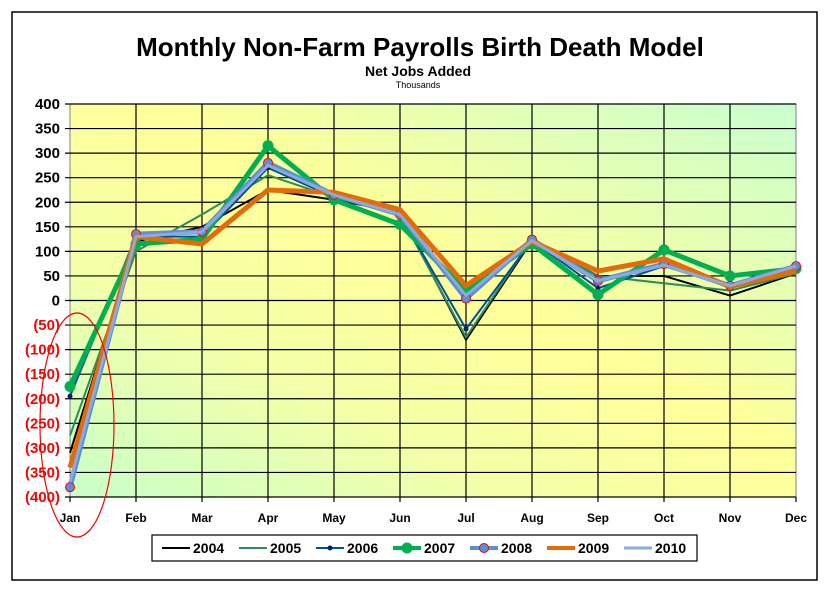  Describe the element at coordinates (418, 71) in the screenshot. I see `chart-subtitle: Net Jobs Added` at that location.